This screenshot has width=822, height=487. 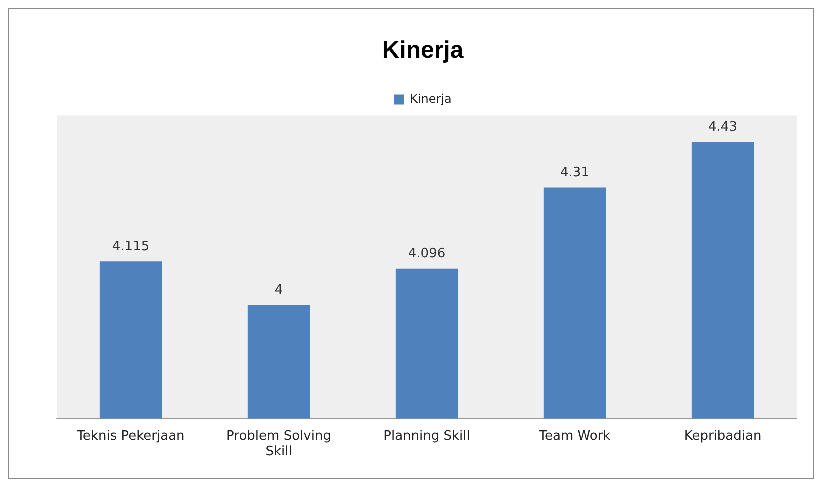 What do you see at coordinates (130, 436) in the screenshot?
I see `x-tick-label: Teknis Pekerjaan` at bounding box center [130, 436].